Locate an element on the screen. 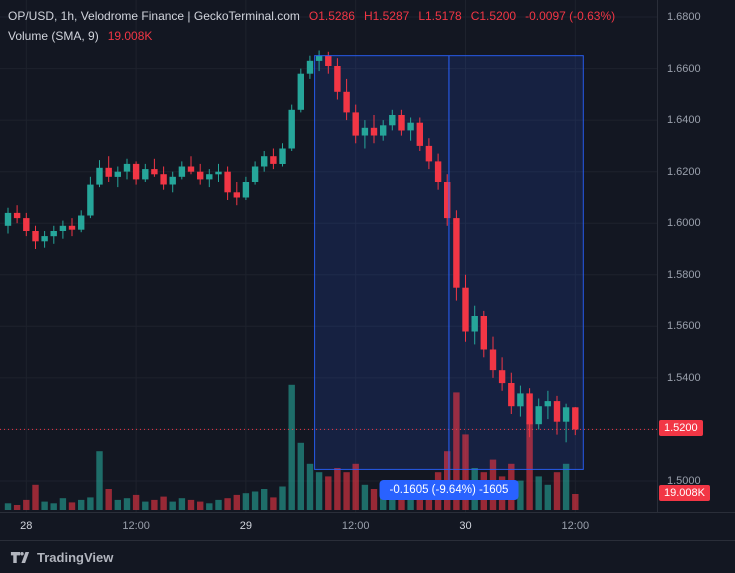 This screenshot has height=573, width=735. tradingview-logo-text: TradingView is located at coordinates (75, 557).